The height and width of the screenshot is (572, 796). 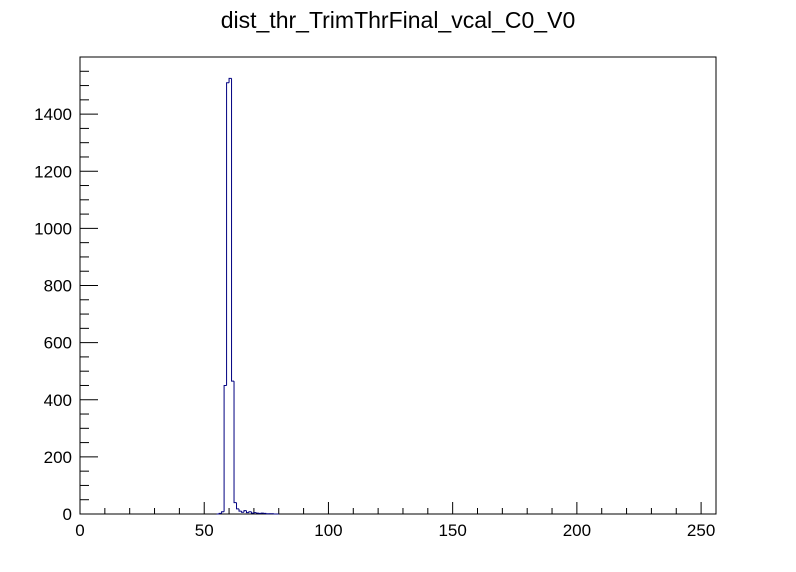 I want to click on x-tick-label: 100, so click(x=328, y=530).